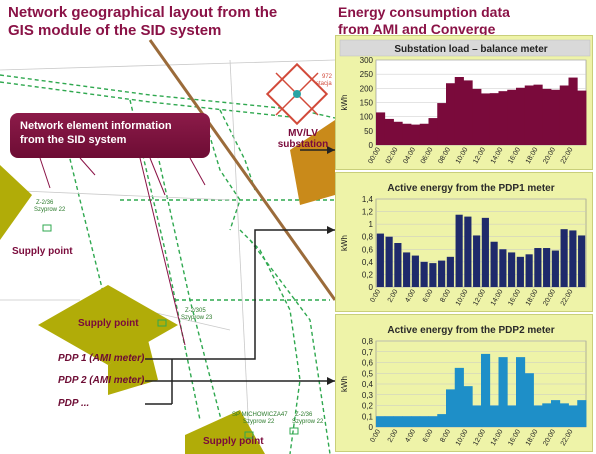 The width and height of the screenshot is (596, 454). Describe the element at coordinates (409, 155) in the screenshot. I see `x-tick-label: 04:00` at that location.